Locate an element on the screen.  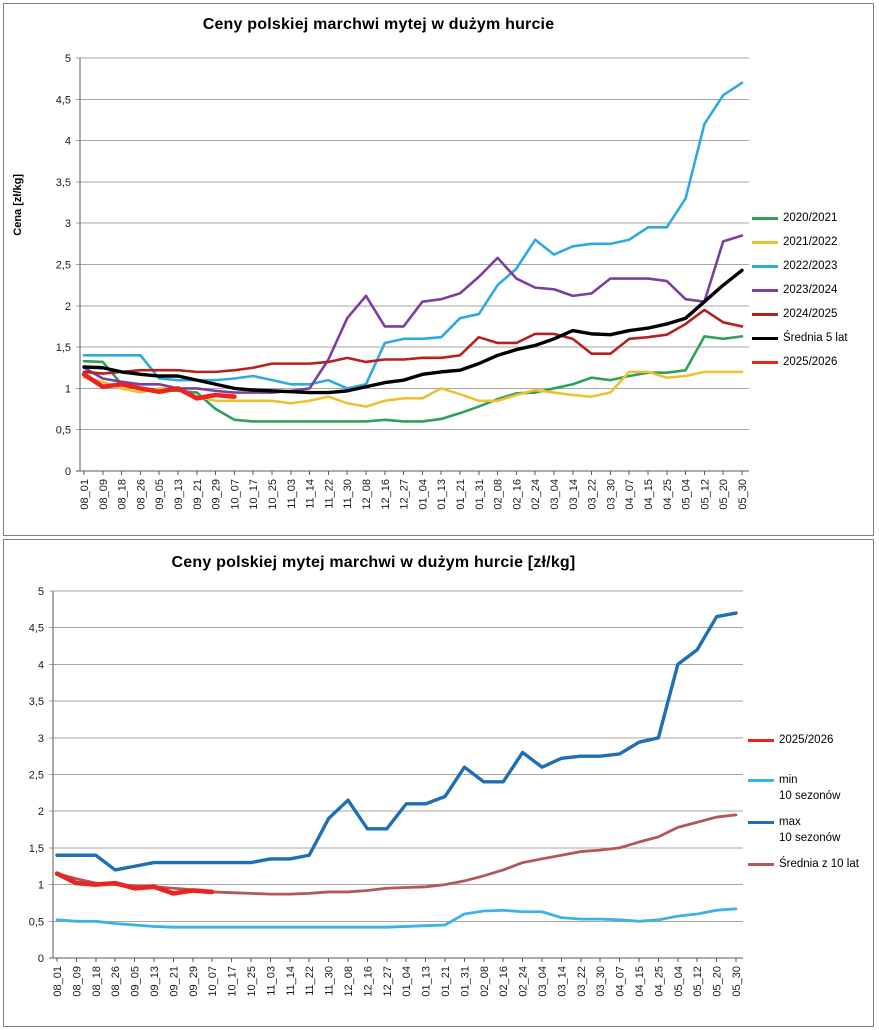
legend-label: 2022/2023 is located at coordinates (810, 266).